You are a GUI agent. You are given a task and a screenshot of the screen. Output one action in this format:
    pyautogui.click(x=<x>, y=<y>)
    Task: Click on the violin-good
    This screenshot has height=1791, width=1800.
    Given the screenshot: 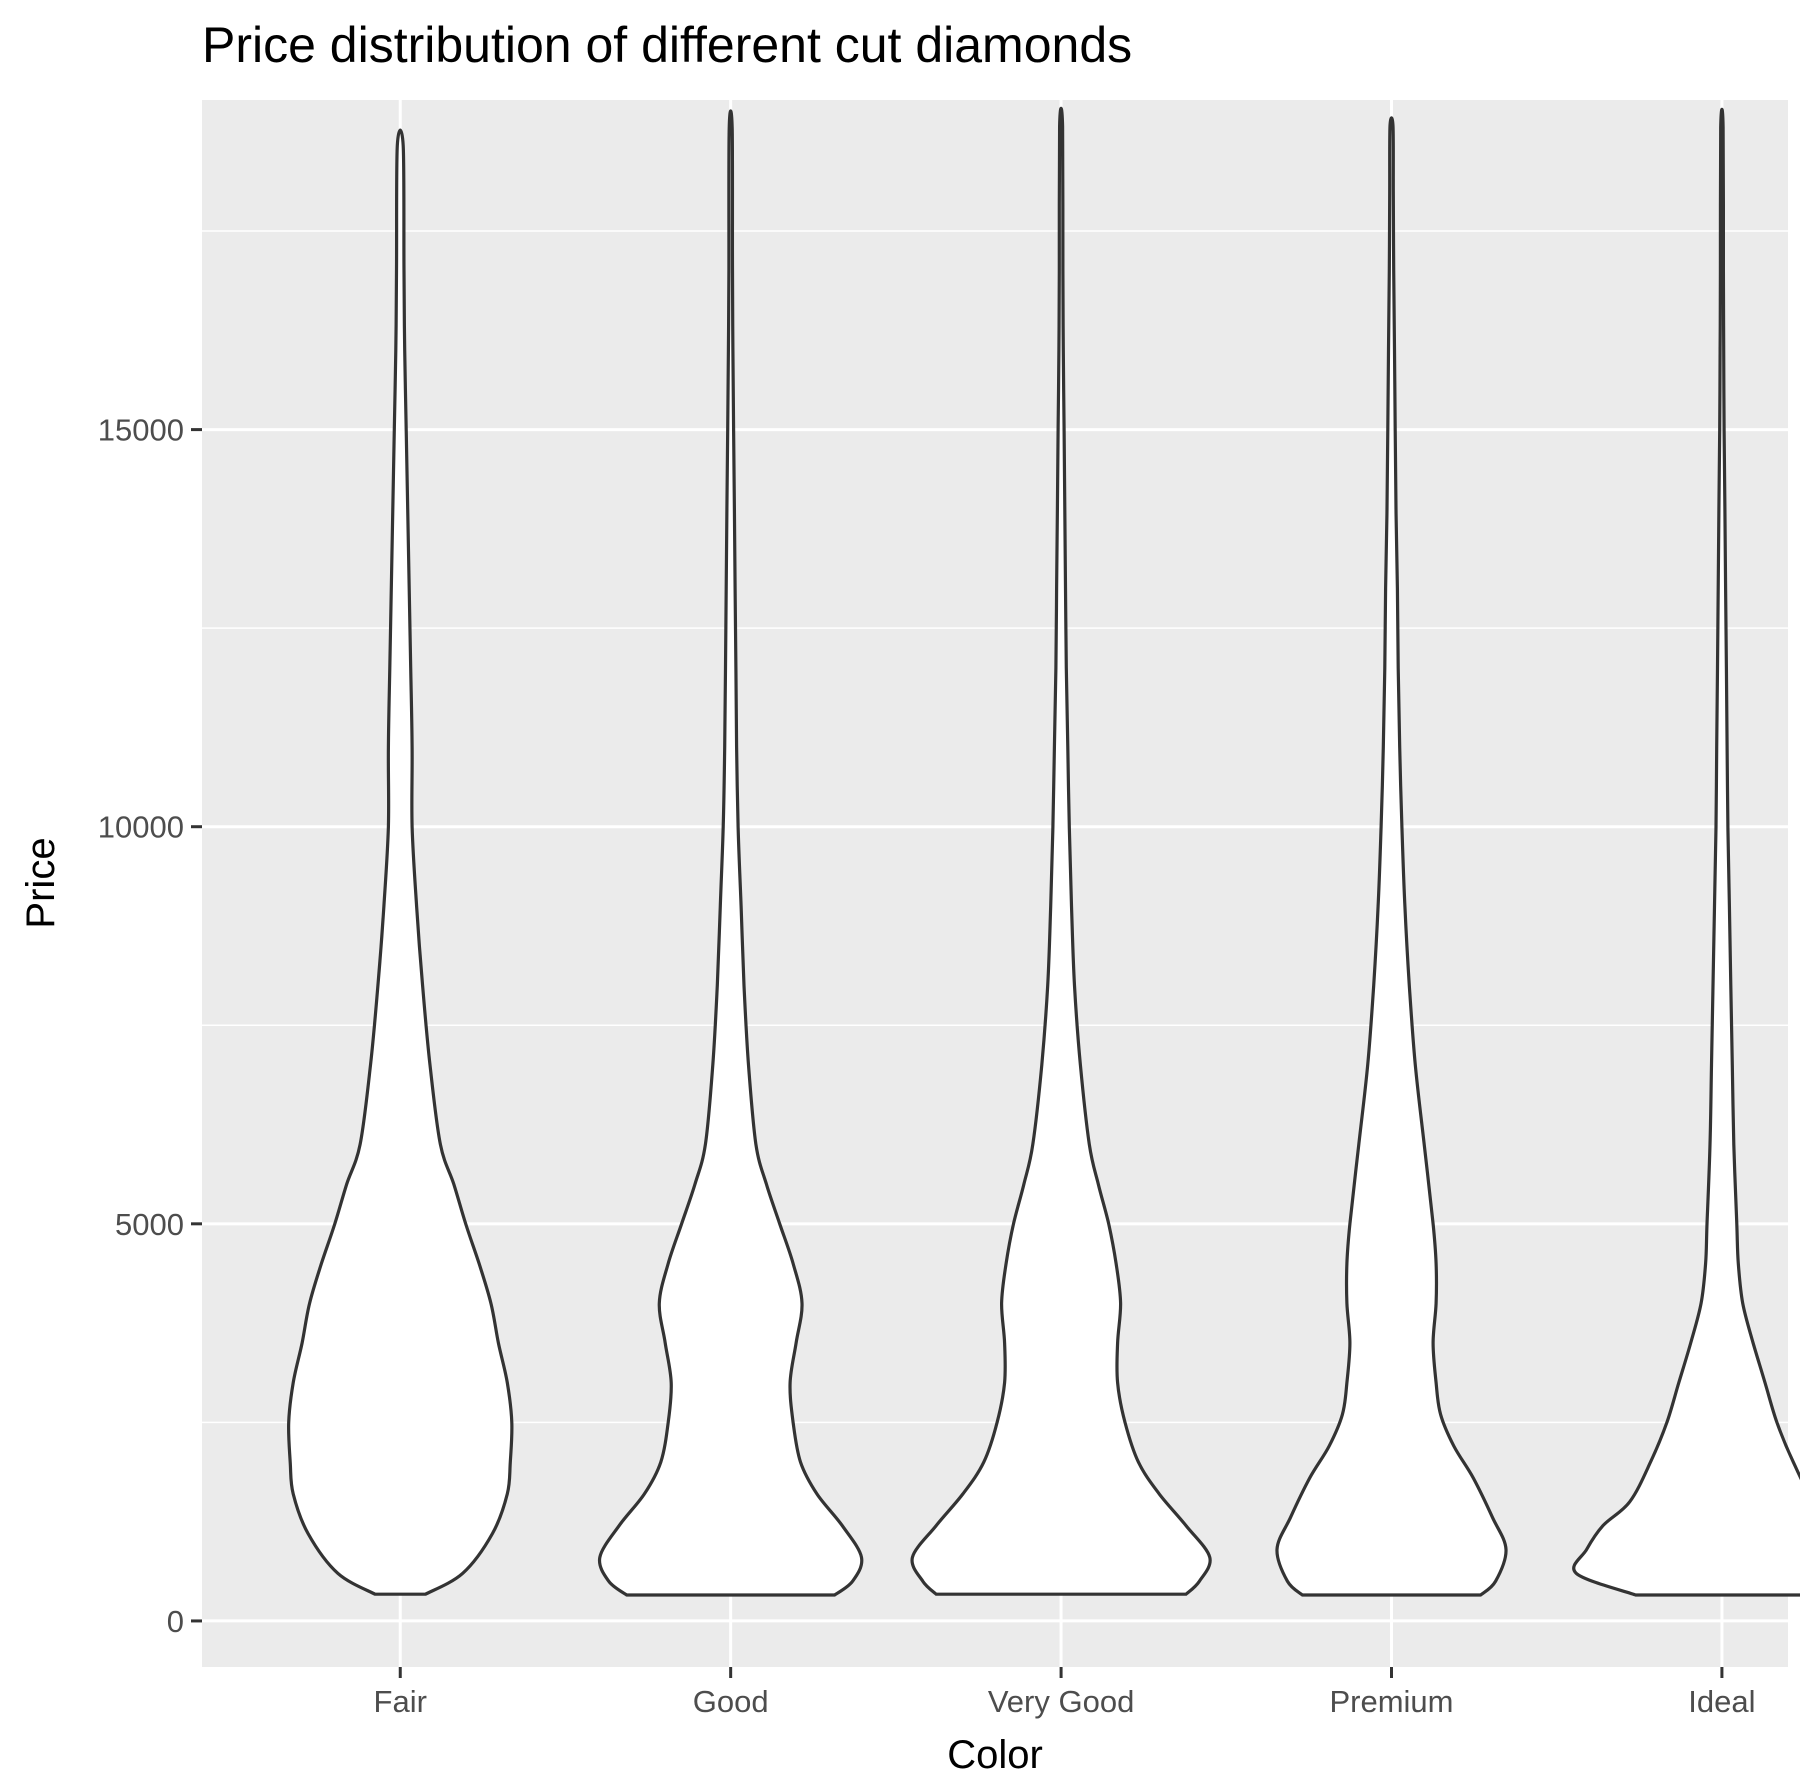 What is the action you would take?
    pyautogui.click(x=730, y=853)
    